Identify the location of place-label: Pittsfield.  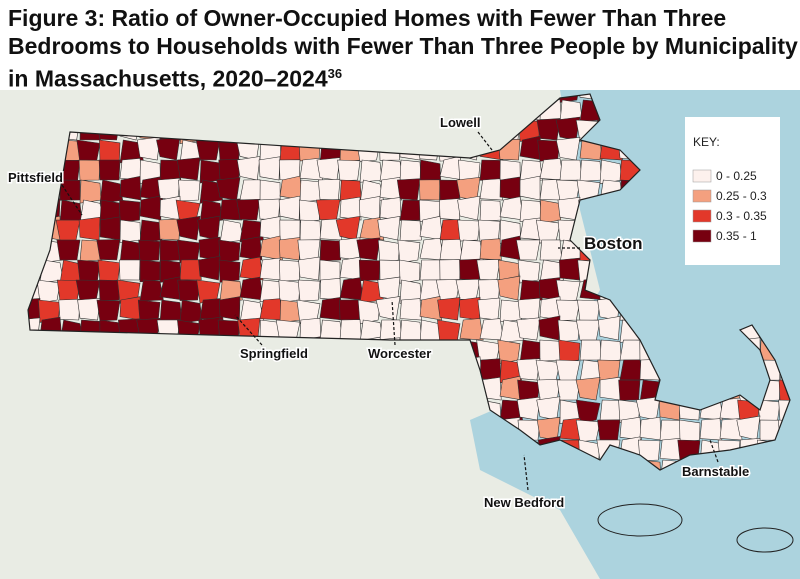
(35, 177).